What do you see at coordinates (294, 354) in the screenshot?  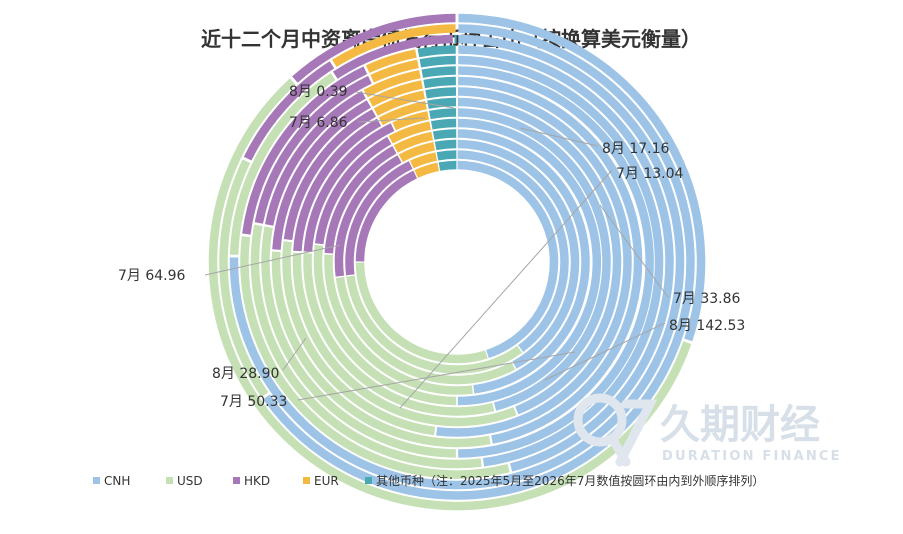 I see `leader-line-a8` at bounding box center [294, 354].